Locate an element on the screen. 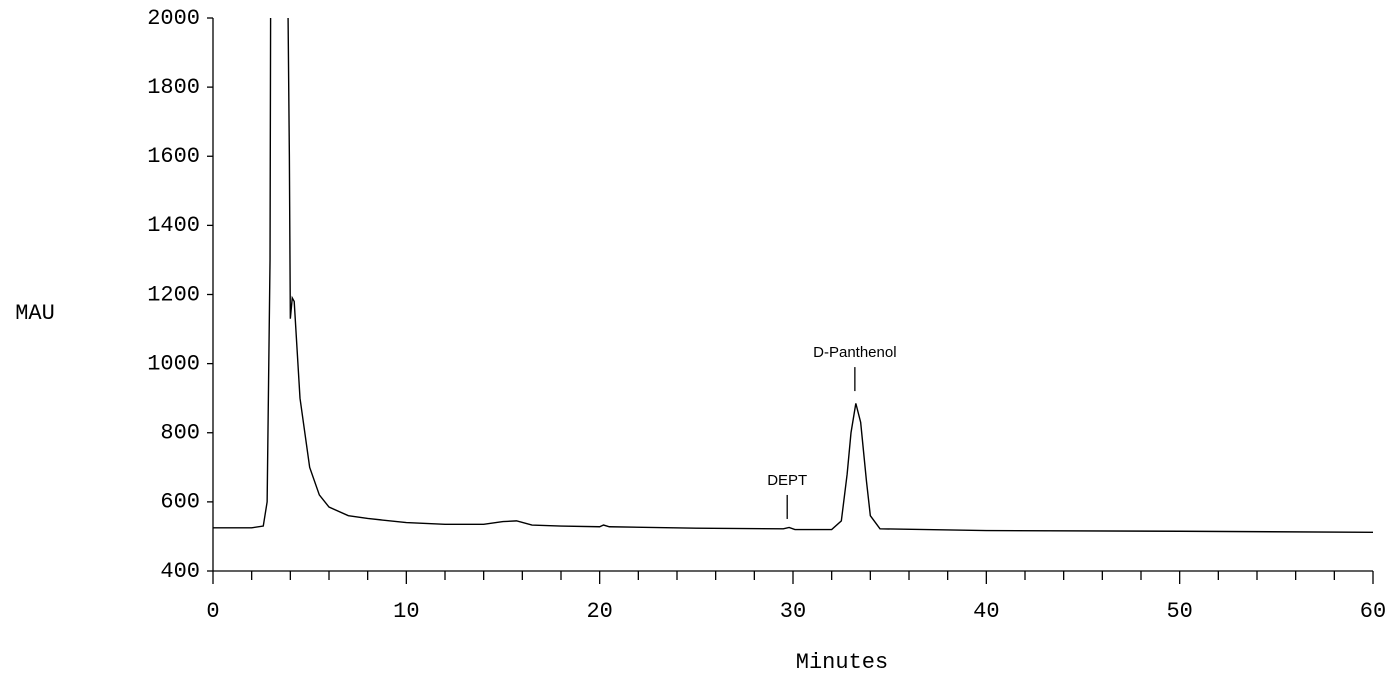 The height and width of the screenshot is (673, 1392). y-tick-label: 2000 is located at coordinates (173, 18).